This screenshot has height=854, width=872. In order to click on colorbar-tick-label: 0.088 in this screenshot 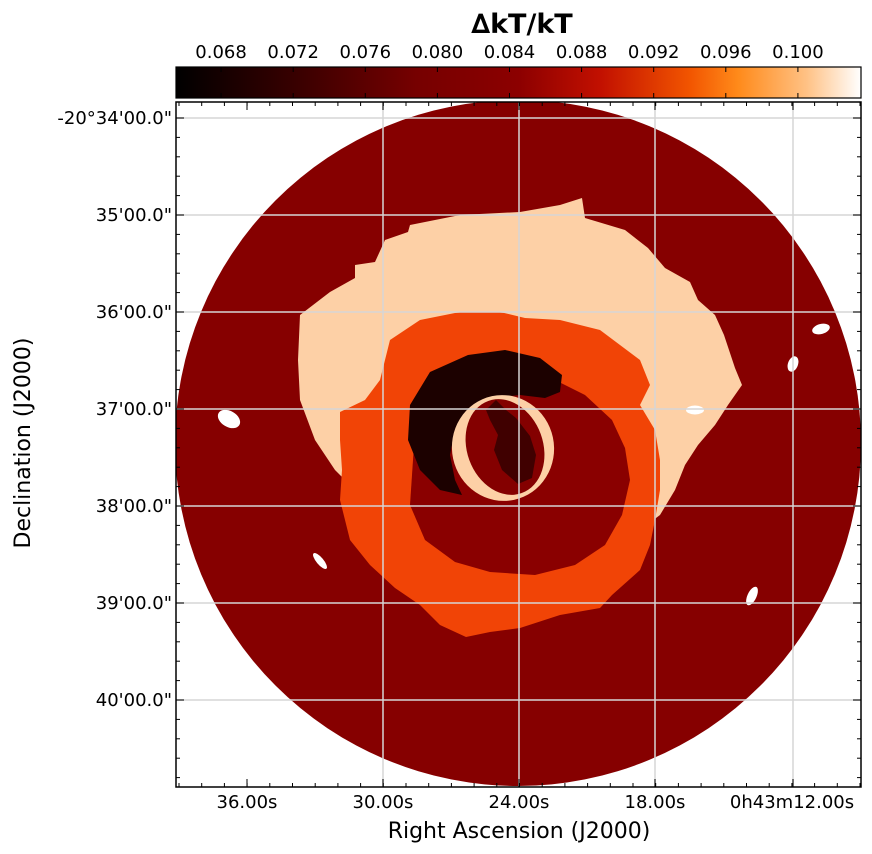, I will do `click(582, 52)`.